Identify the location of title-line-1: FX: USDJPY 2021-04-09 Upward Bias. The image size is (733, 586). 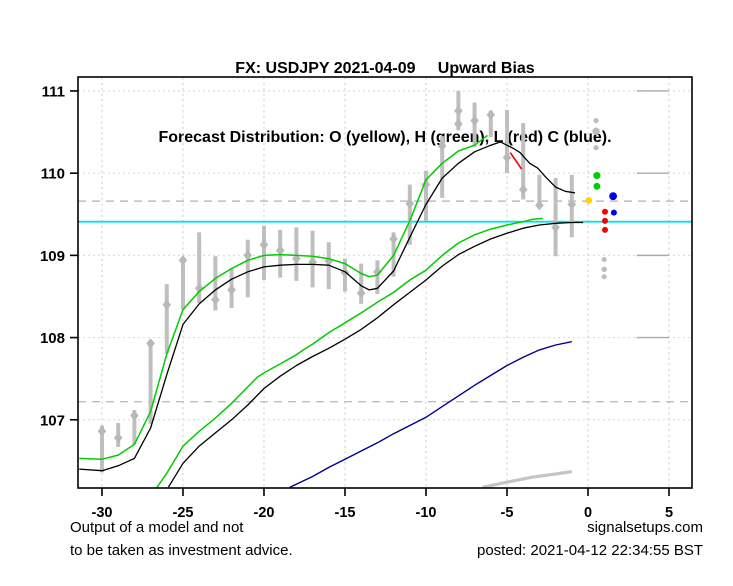
(385, 68).